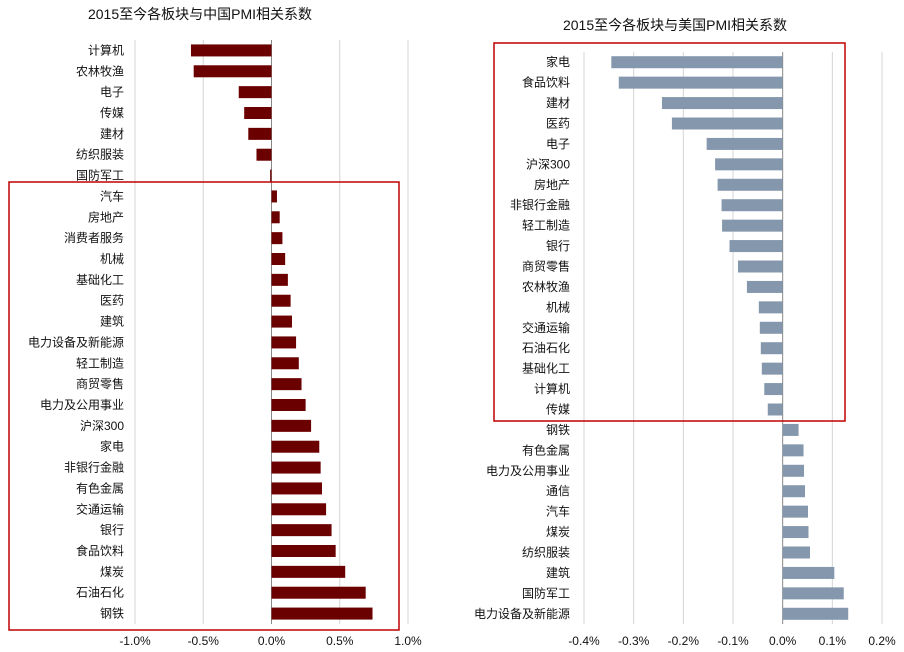  What do you see at coordinates (584, 641) in the screenshot?
I see `right-x-tick-label: -0.4%` at bounding box center [584, 641].